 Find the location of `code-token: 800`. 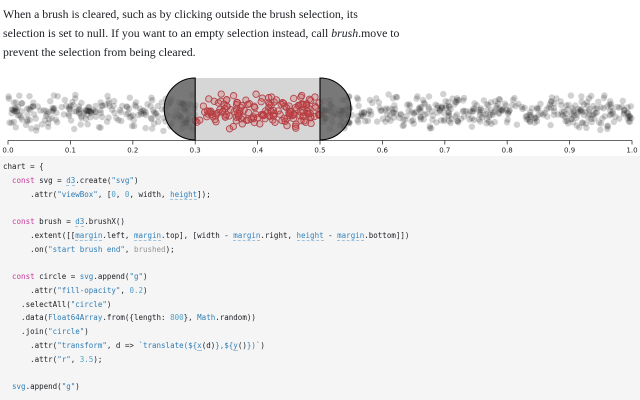

code-token: 800 is located at coordinates (177, 318).